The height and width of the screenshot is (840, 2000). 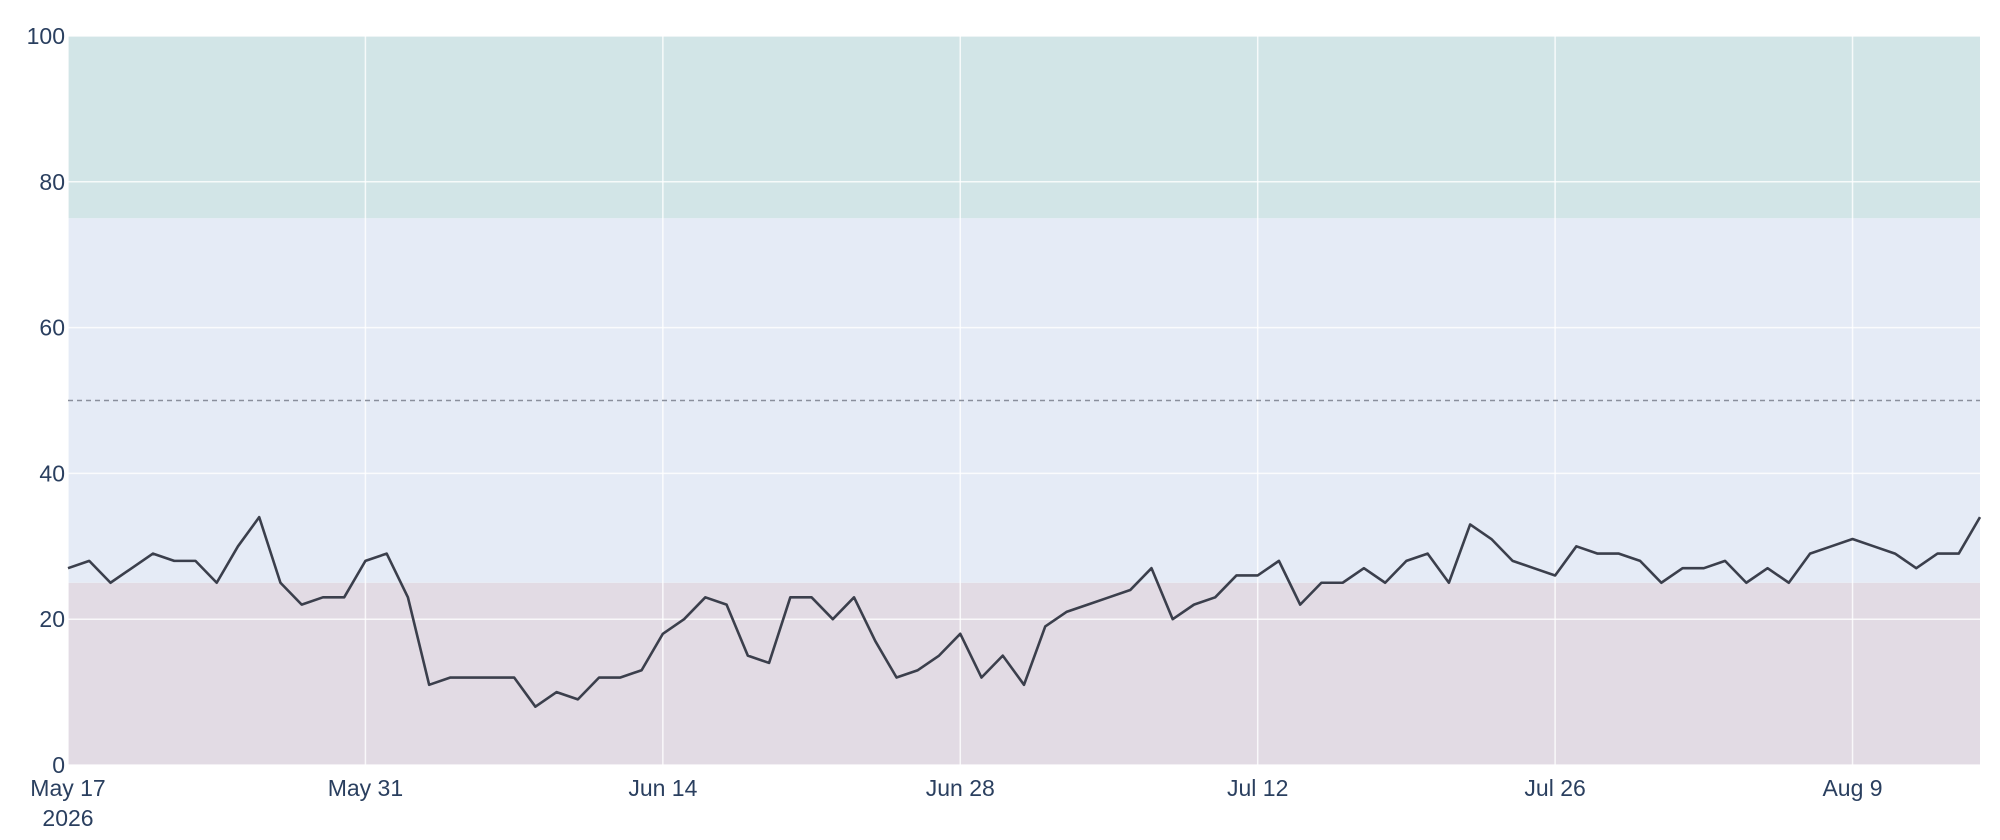 I want to click on x-tick-label-line: Jul 26, so click(x=1554, y=788).